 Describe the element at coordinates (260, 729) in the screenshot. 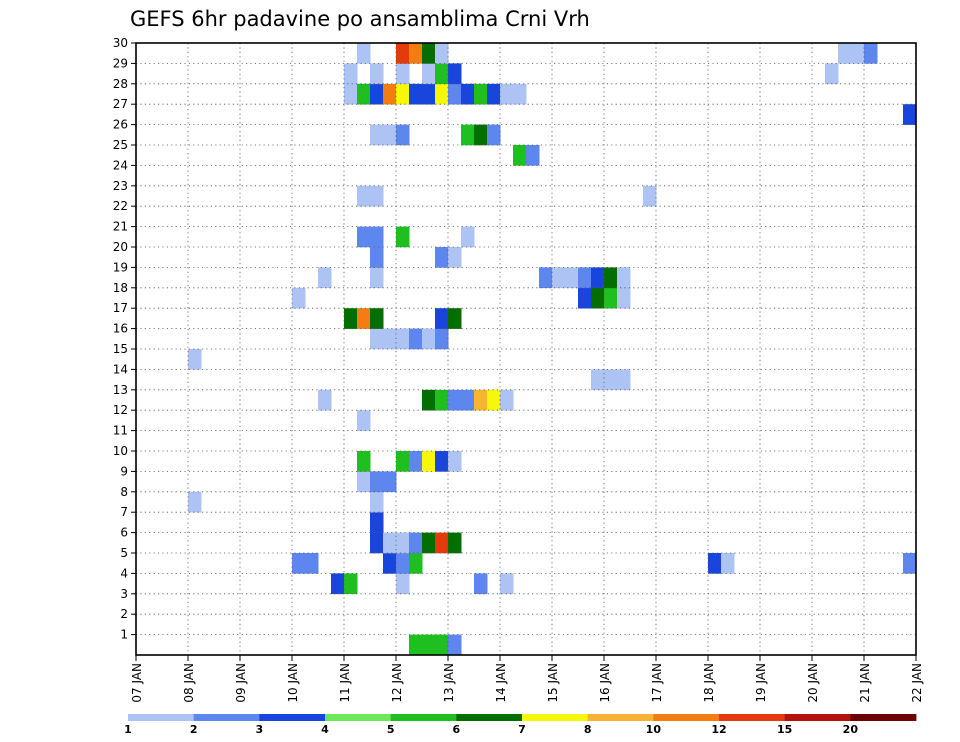

I see `colorbar-label: 3` at that location.